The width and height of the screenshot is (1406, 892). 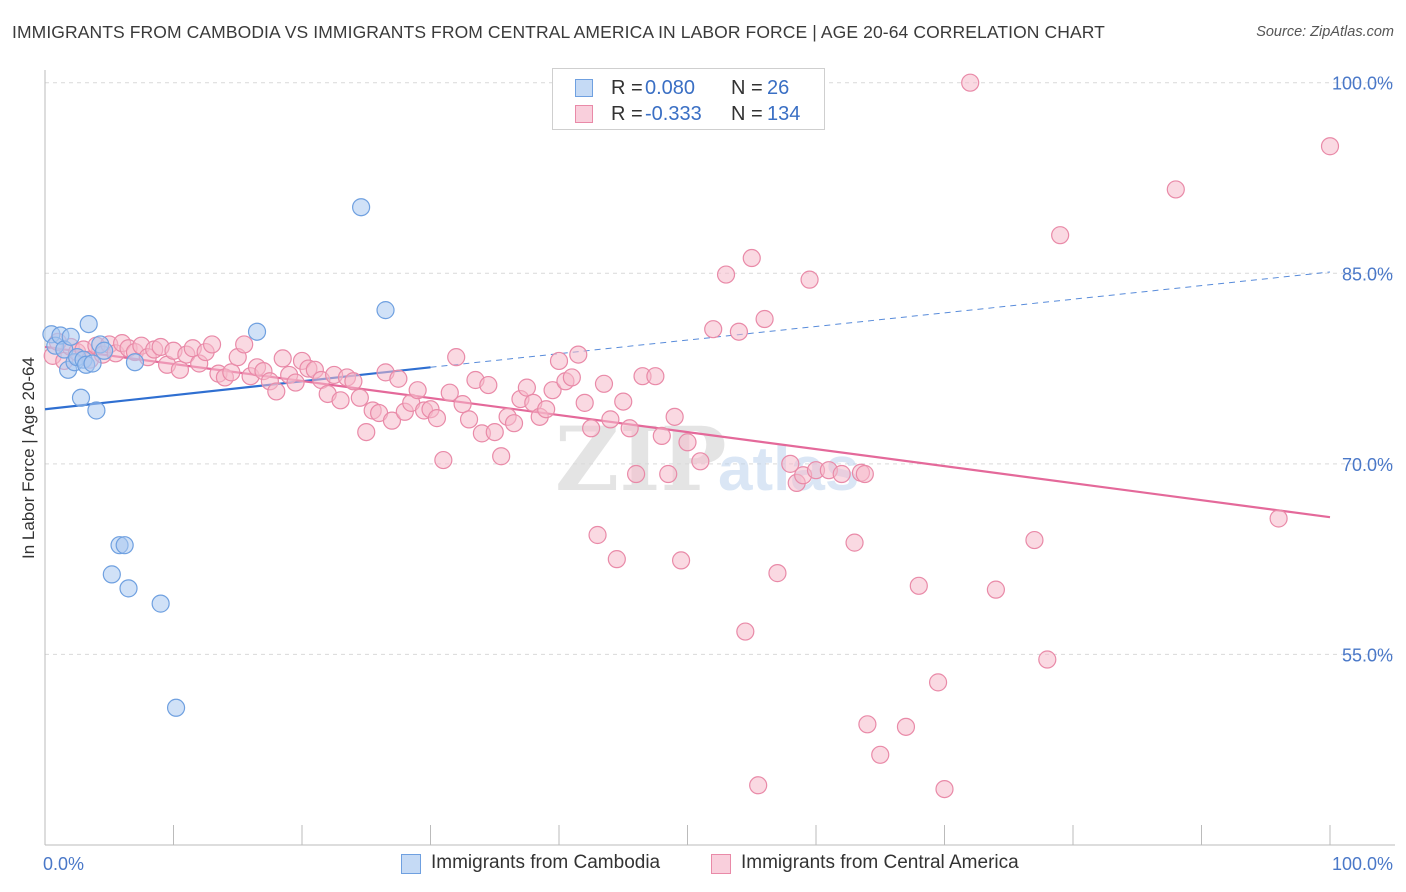 What do you see at coordinates (747, 114) in the screenshot?
I see `legend-n-label: N =` at bounding box center [747, 114].